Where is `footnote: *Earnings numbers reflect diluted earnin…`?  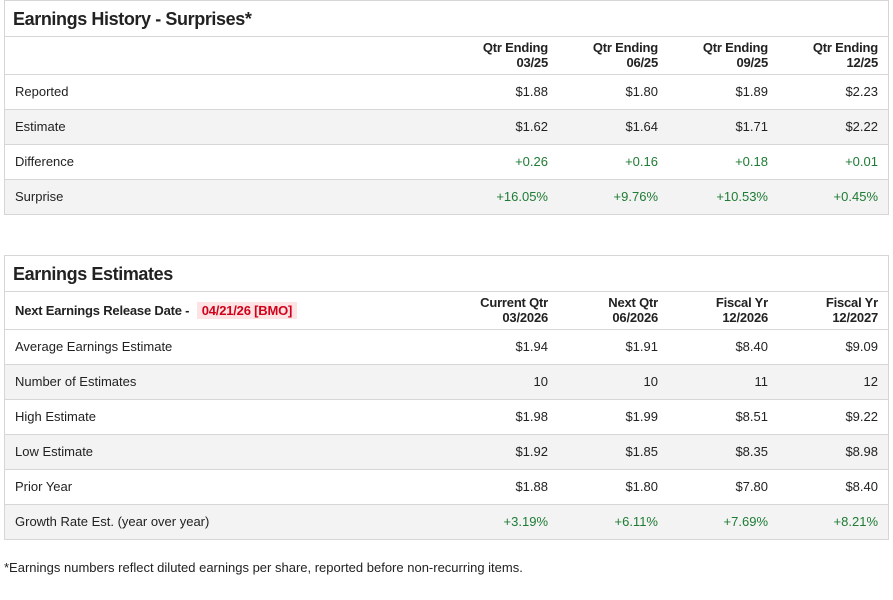 footnote: *Earnings numbers reflect diluted earnin… is located at coordinates (263, 567).